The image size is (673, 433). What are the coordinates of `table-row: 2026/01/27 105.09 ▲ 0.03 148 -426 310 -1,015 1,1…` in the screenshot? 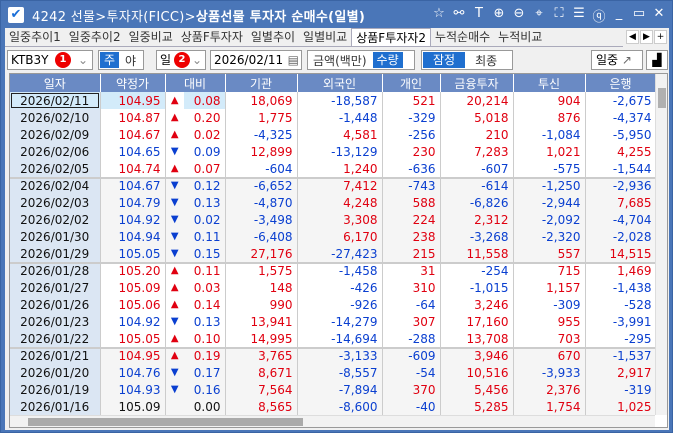 It's located at (333, 287).